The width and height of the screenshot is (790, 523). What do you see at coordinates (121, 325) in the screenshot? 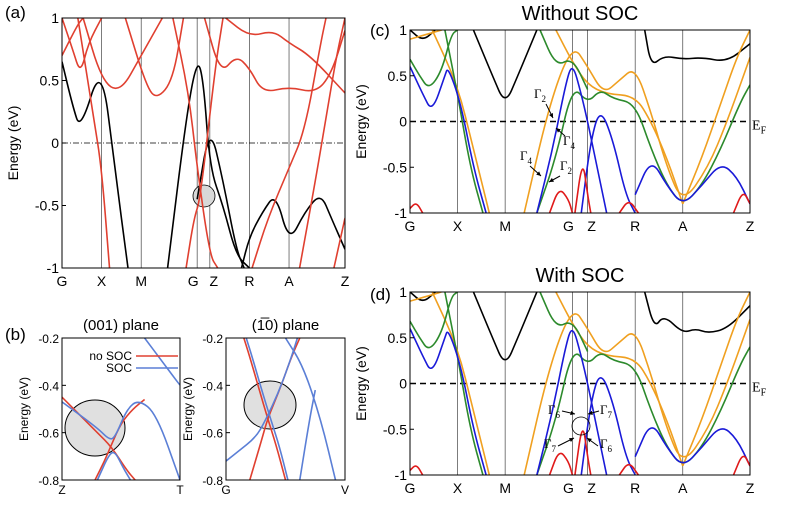
I see `panel-title: (001) plane` at bounding box center [121, 325].